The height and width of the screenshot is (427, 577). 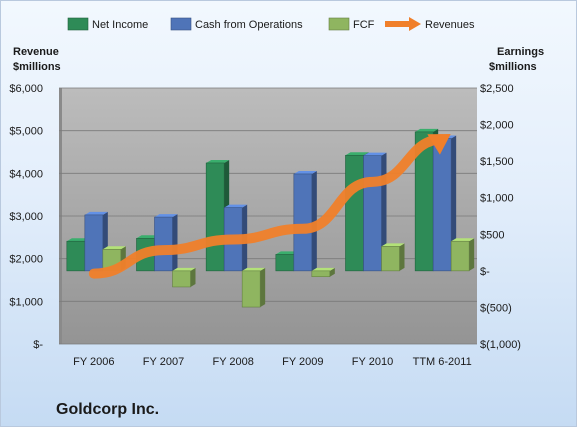 I want to click on revenues-arrowhead, so click(x=439, y=144).